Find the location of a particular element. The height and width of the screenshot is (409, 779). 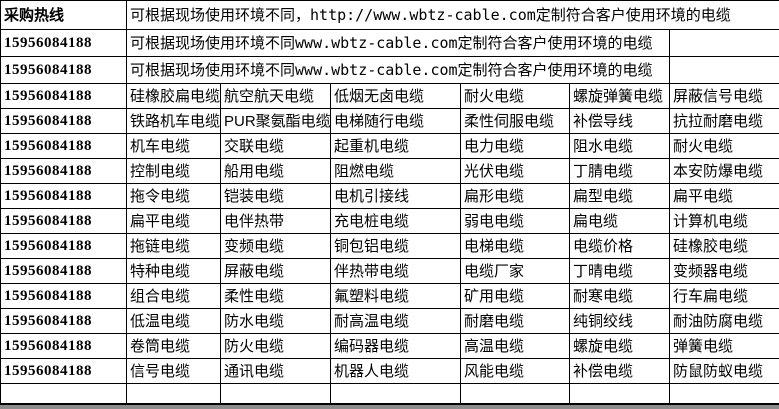

product-cell: 电力电缆 is located at coordinates (515, 146).